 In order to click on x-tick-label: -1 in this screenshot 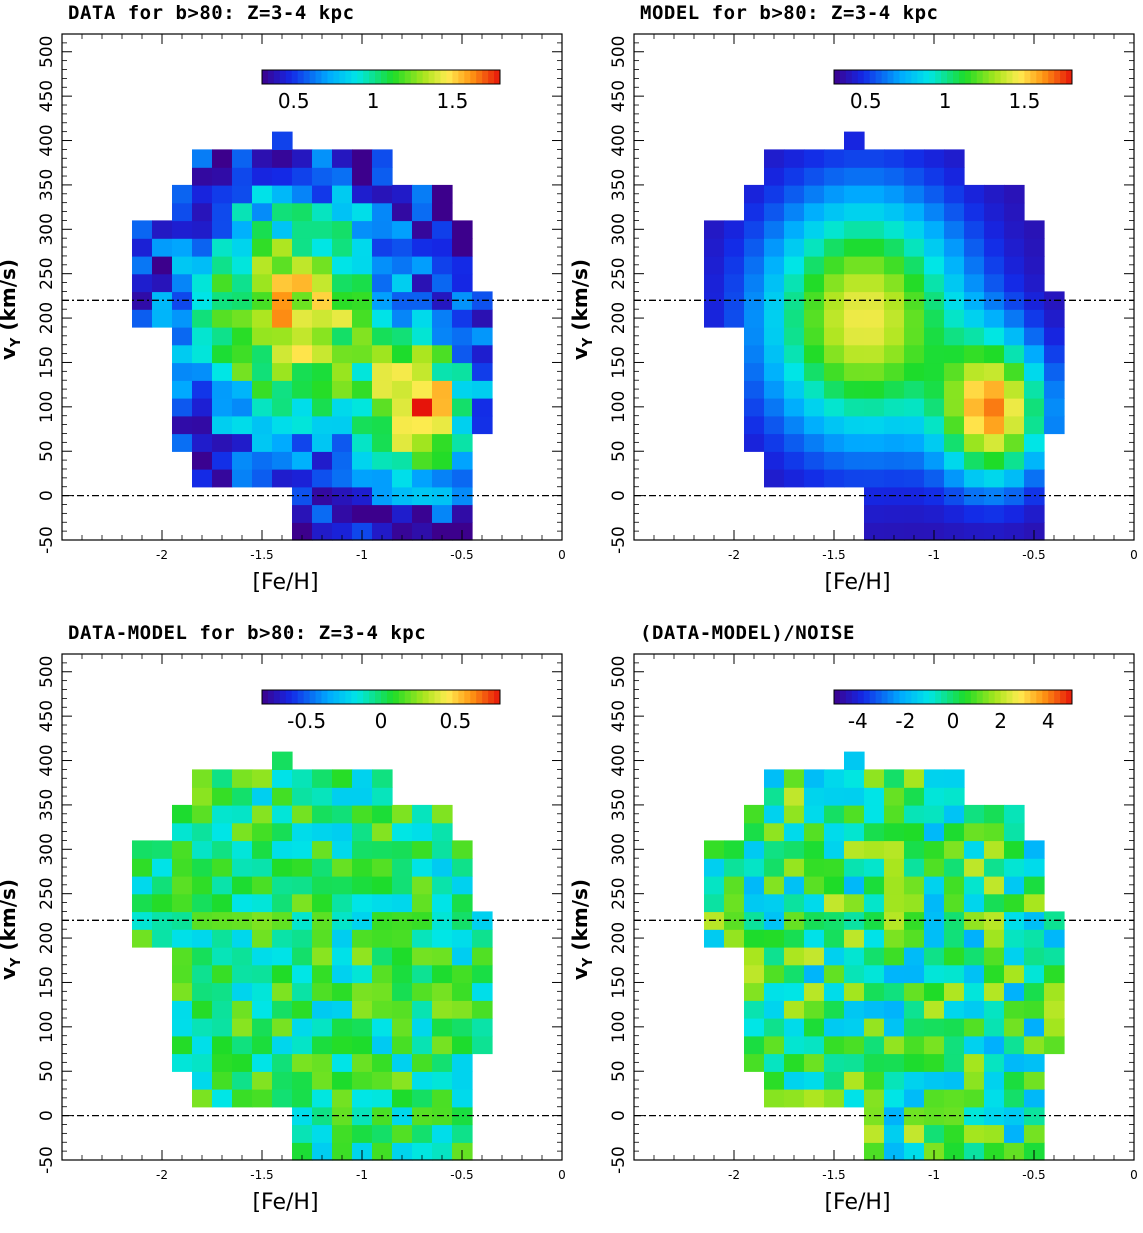, I will do `click(362, 1175)`.